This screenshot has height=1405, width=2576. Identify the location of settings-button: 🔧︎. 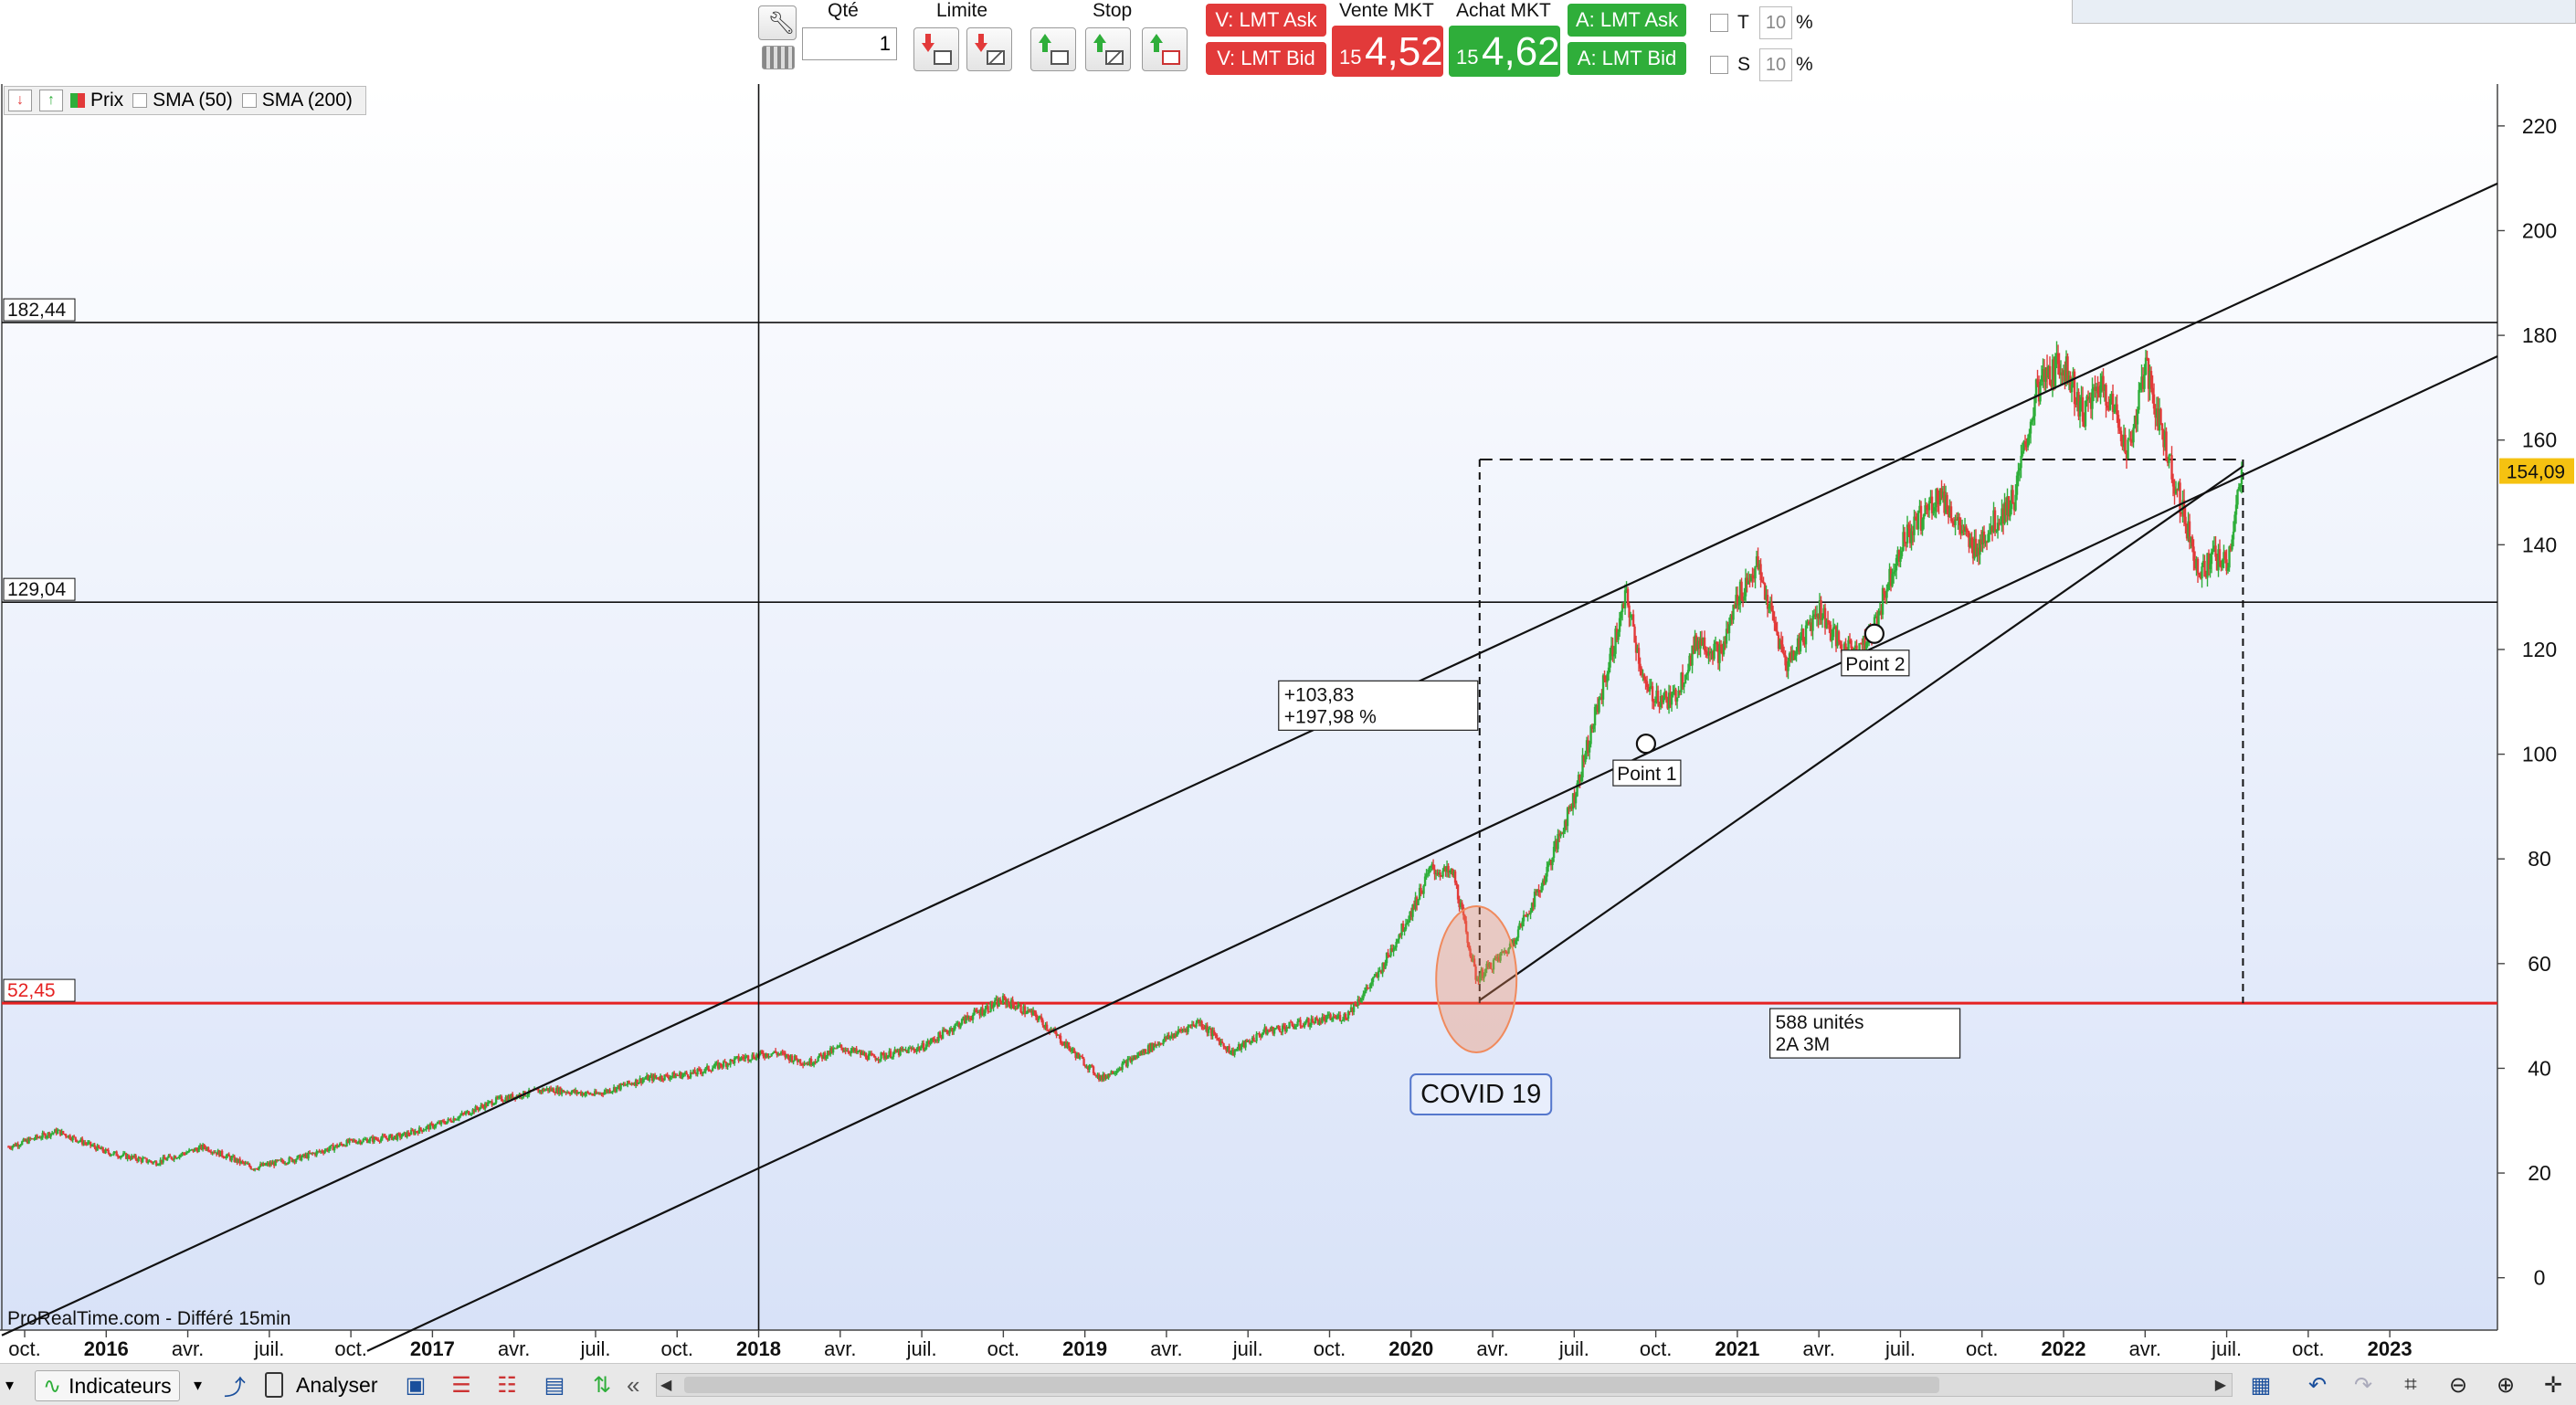
(777, 22).